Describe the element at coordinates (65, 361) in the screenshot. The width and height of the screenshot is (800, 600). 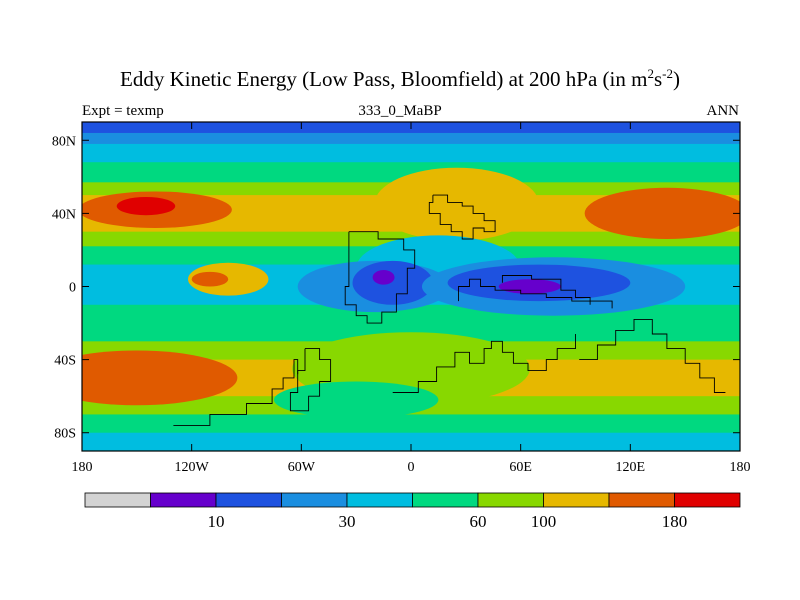
I see `y-tick-label: 40S` at that location.